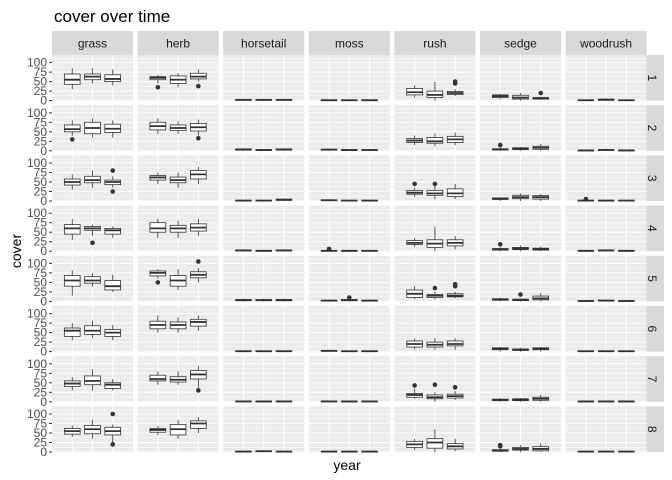  Describe the element at coordinates (41, 82) in the screenshot. I see `y-tick-label-1-50: 50` at that location.